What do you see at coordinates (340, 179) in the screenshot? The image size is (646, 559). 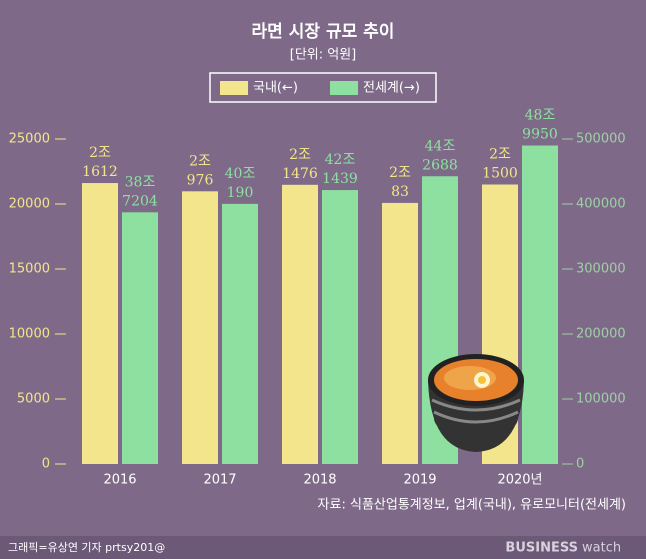 I see `value-label: 1439` at bounding box center [340, 179].